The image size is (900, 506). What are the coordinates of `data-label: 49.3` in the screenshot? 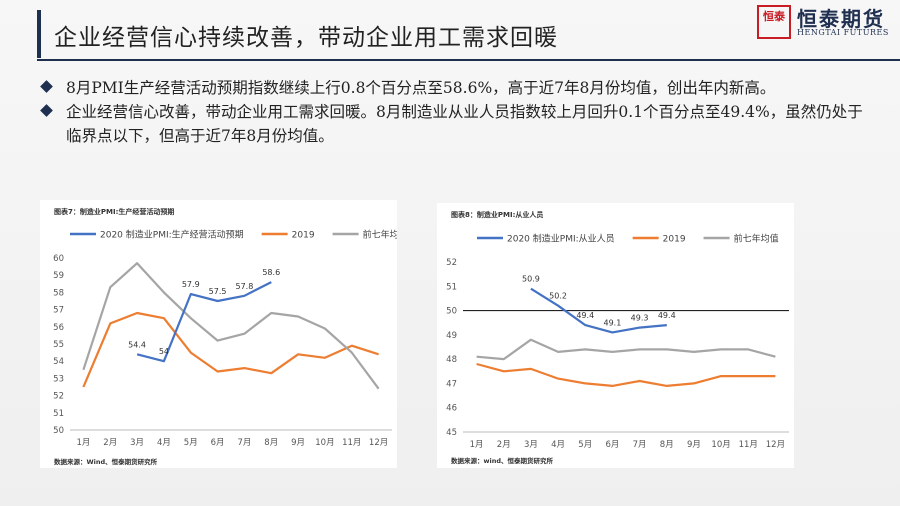 It's located at (640, 318).